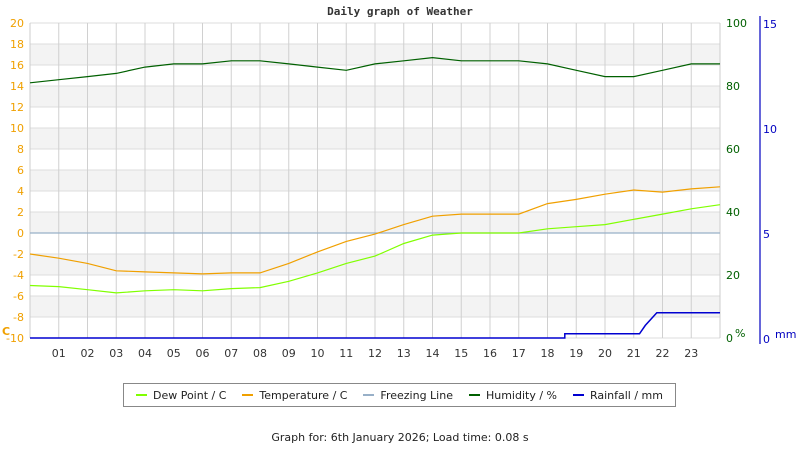 This screenshot has width=800, height=450. Describe the element at coordinates (369, 395) in the screenshot. I see `freezing-swatch-icon` at that location.